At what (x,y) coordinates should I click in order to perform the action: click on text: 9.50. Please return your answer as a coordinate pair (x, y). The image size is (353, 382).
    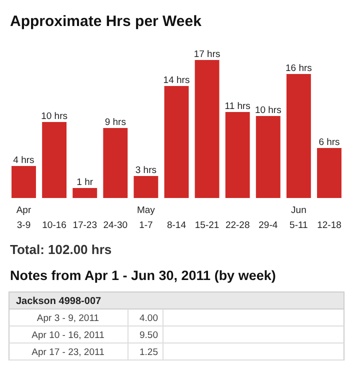
    Looking at the image, I should click on (149, 335).